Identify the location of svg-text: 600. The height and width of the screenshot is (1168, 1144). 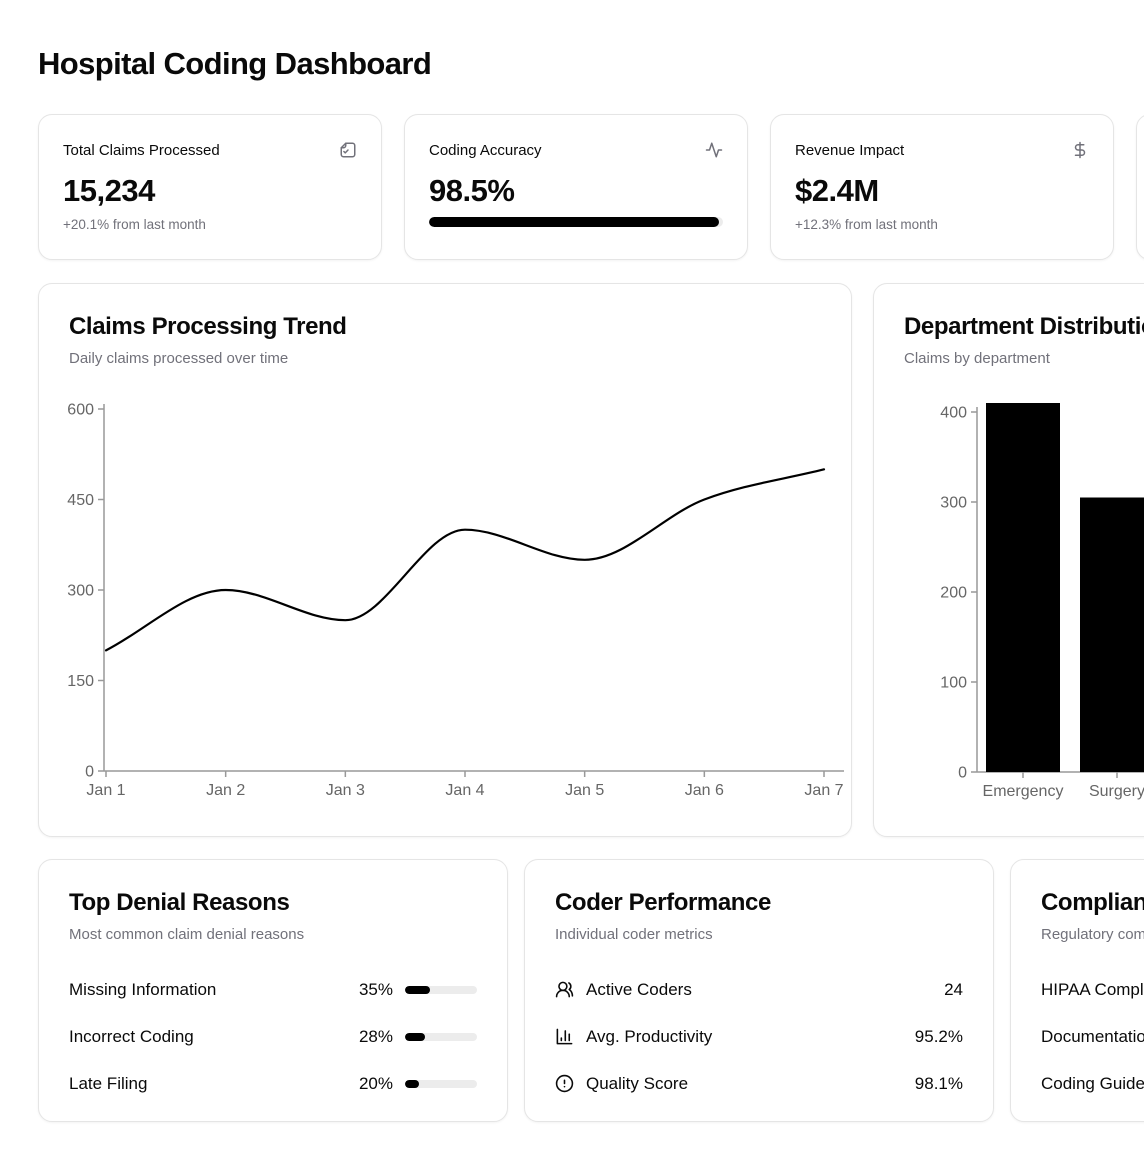
(80, 410).